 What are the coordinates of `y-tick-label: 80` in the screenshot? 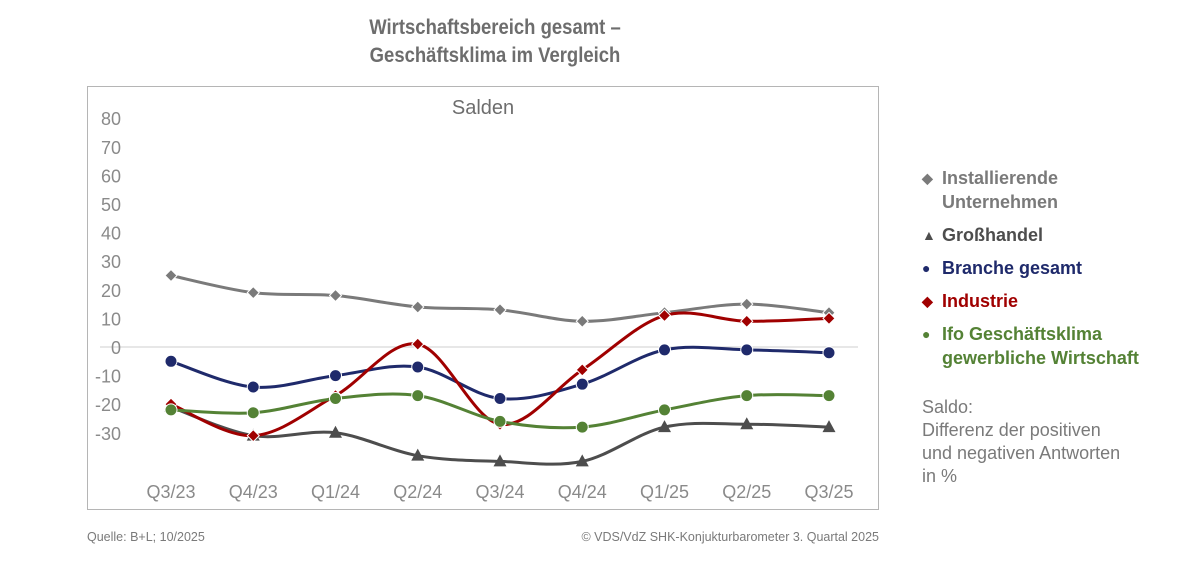 It's located at (111, 119).